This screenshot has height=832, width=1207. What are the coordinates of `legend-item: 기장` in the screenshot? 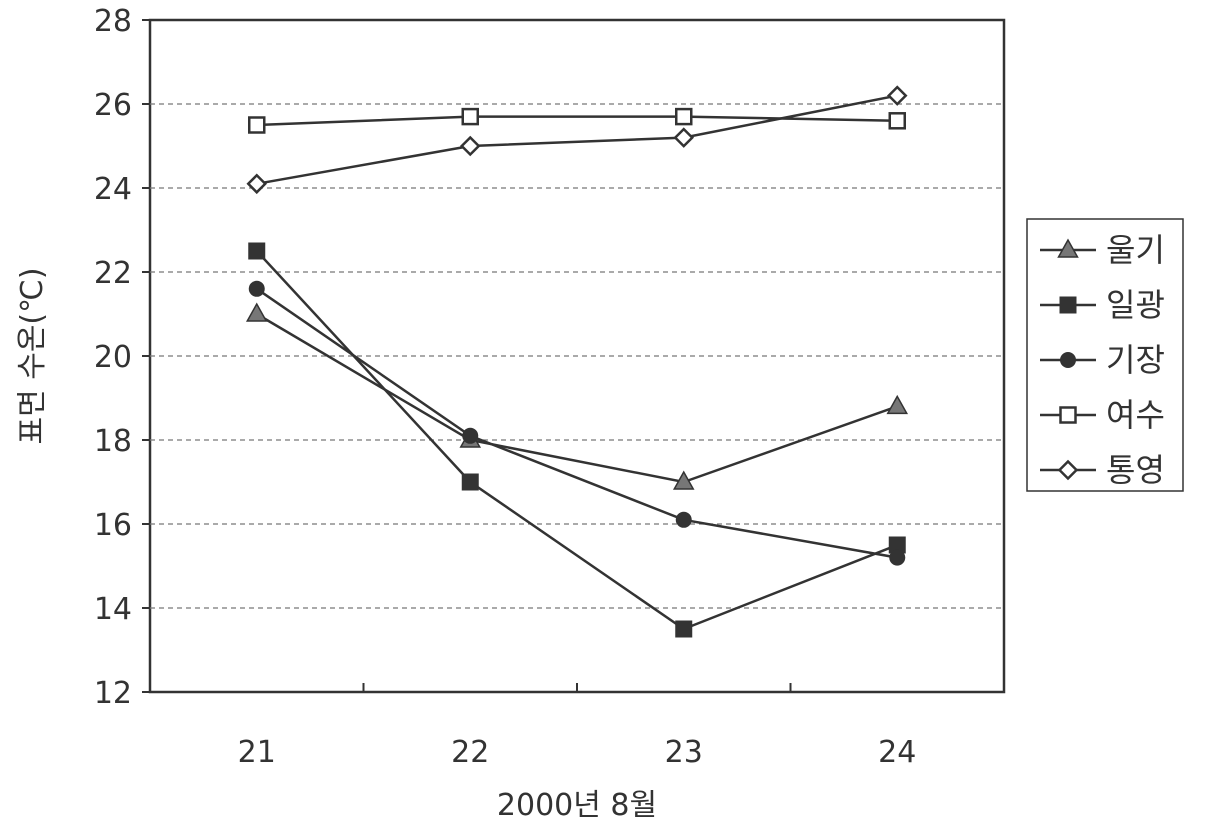 It's located at (1102, 360).